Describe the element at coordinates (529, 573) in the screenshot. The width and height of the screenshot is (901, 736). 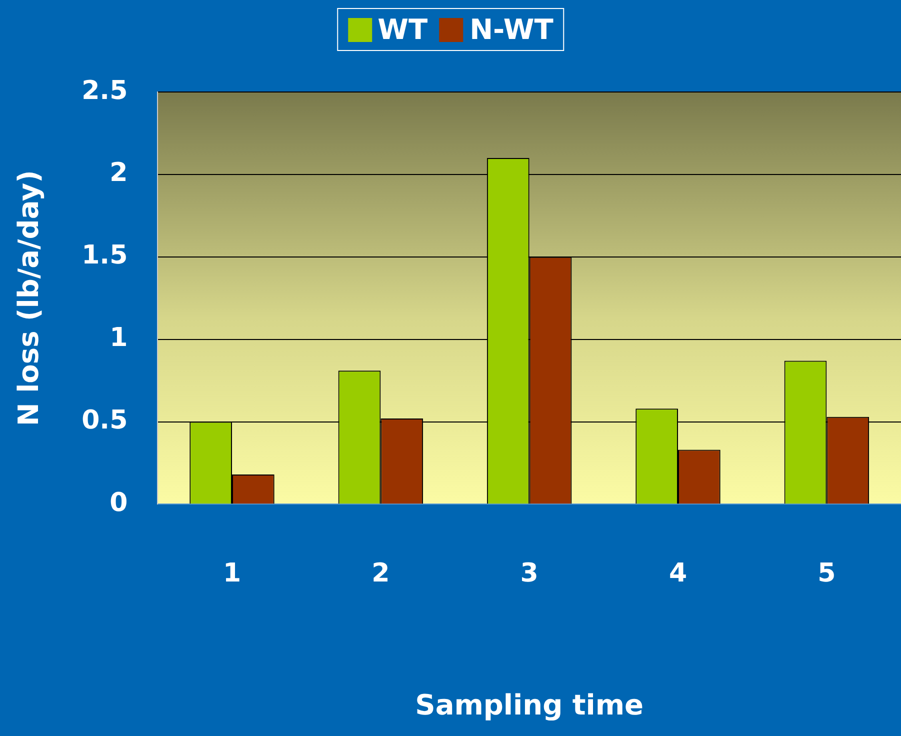
I see `x-tick-label: 3` at that location.